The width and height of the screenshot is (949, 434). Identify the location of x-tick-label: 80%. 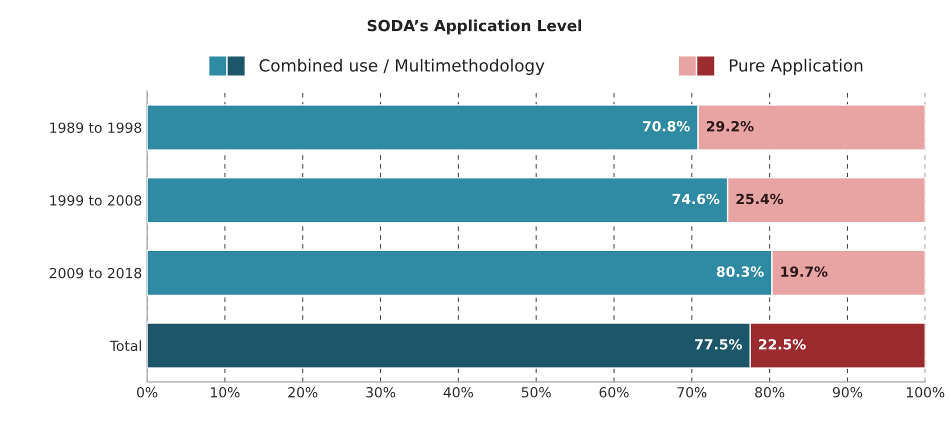
(769, 392).